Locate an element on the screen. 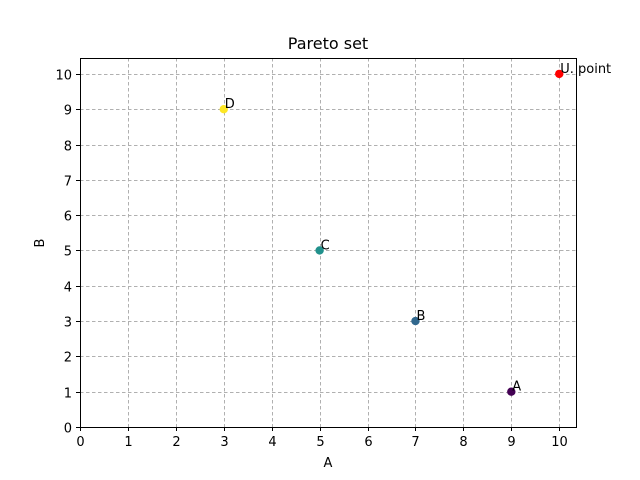 The width and height of the screenshot is (640, 480). x-tick-label: 4 is located at coordinates (272, 442).